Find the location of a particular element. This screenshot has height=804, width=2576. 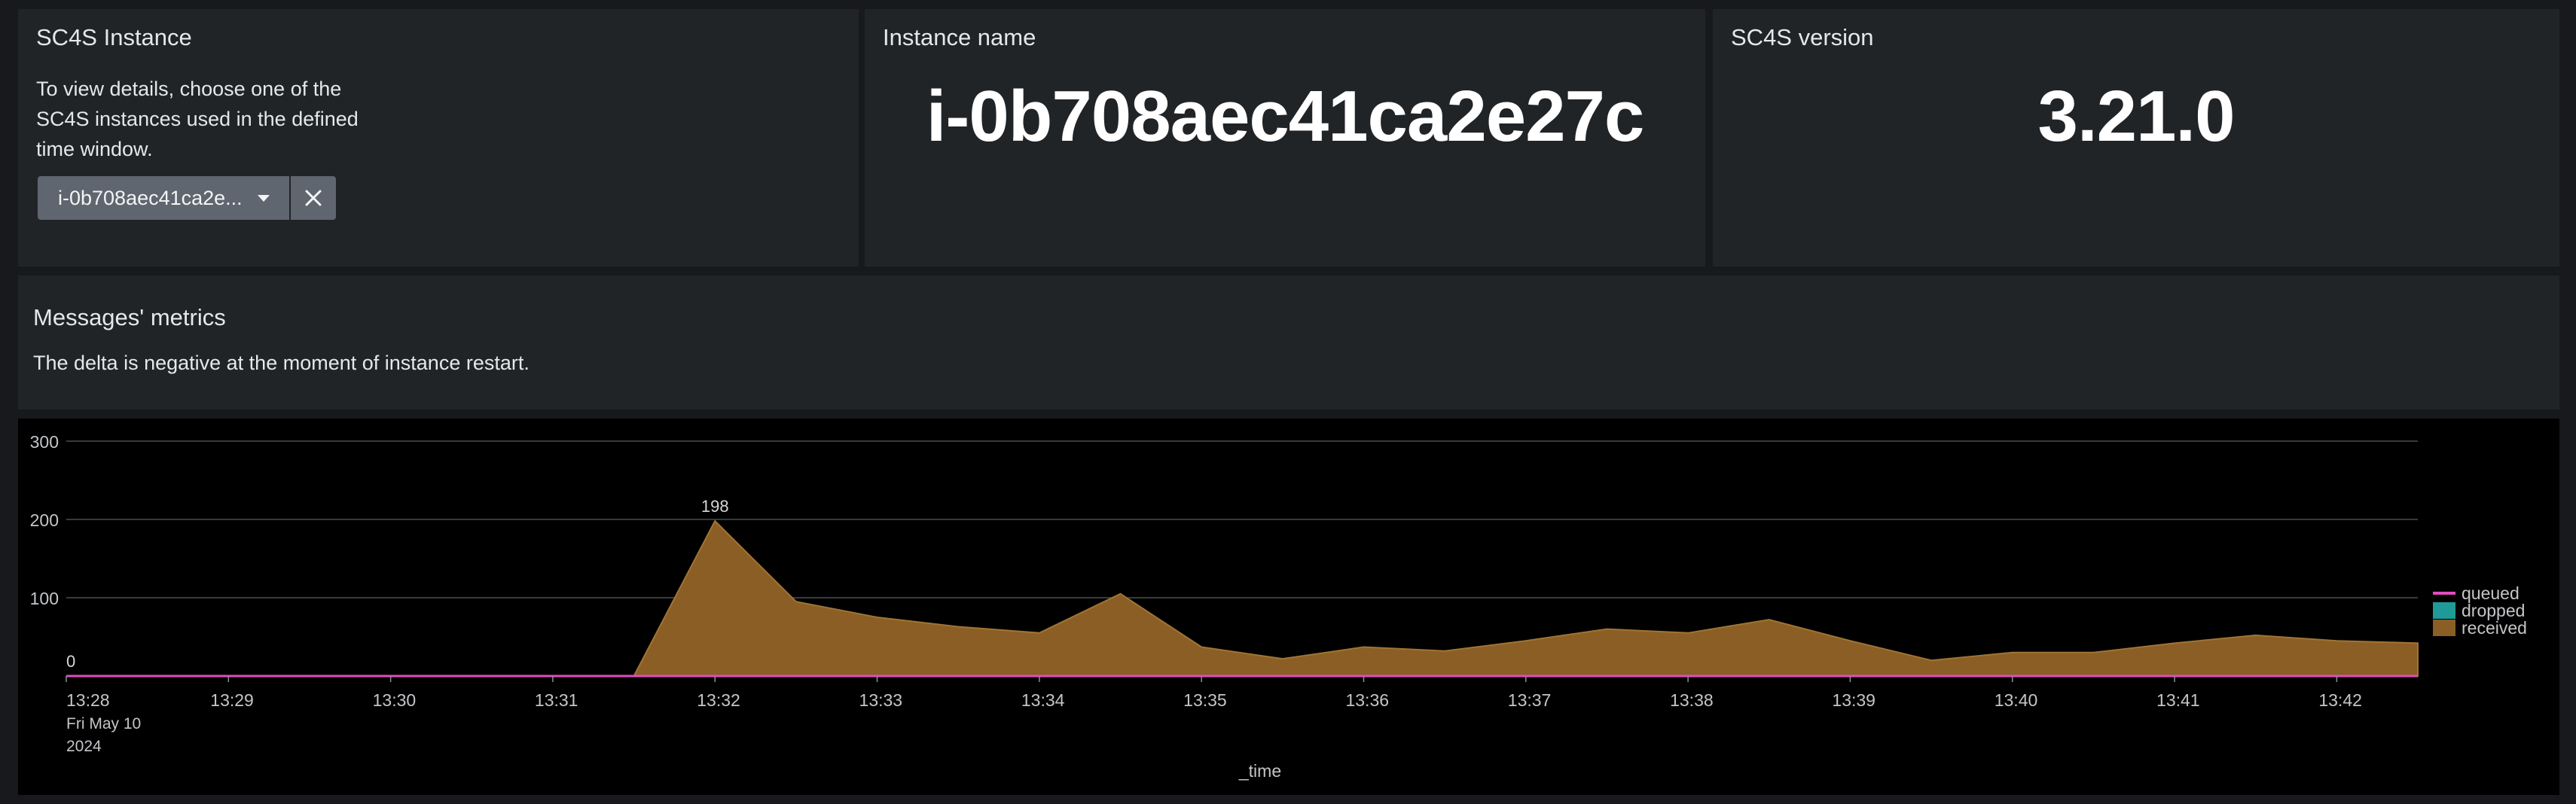

x-tick-label-13:37: 13:37 is located at coordinates (1530, 700).